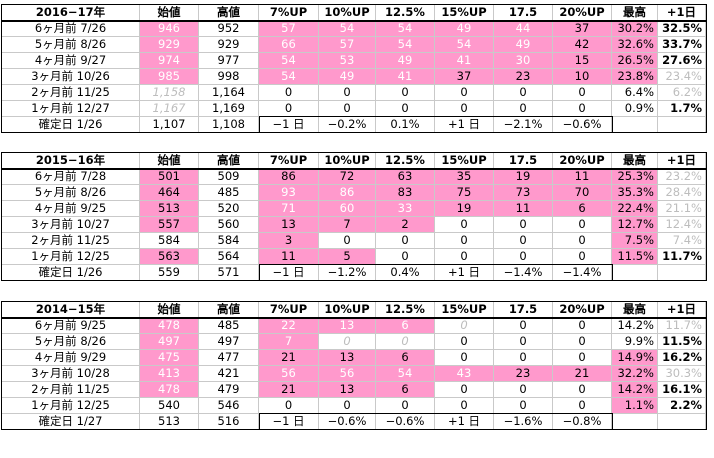 The height and width of the screenshot is (458, 714). What do you see at coordinates (682, 358) in the screenshot?
I see `table-cell: 16.2%` at bounding box center [682, 358].